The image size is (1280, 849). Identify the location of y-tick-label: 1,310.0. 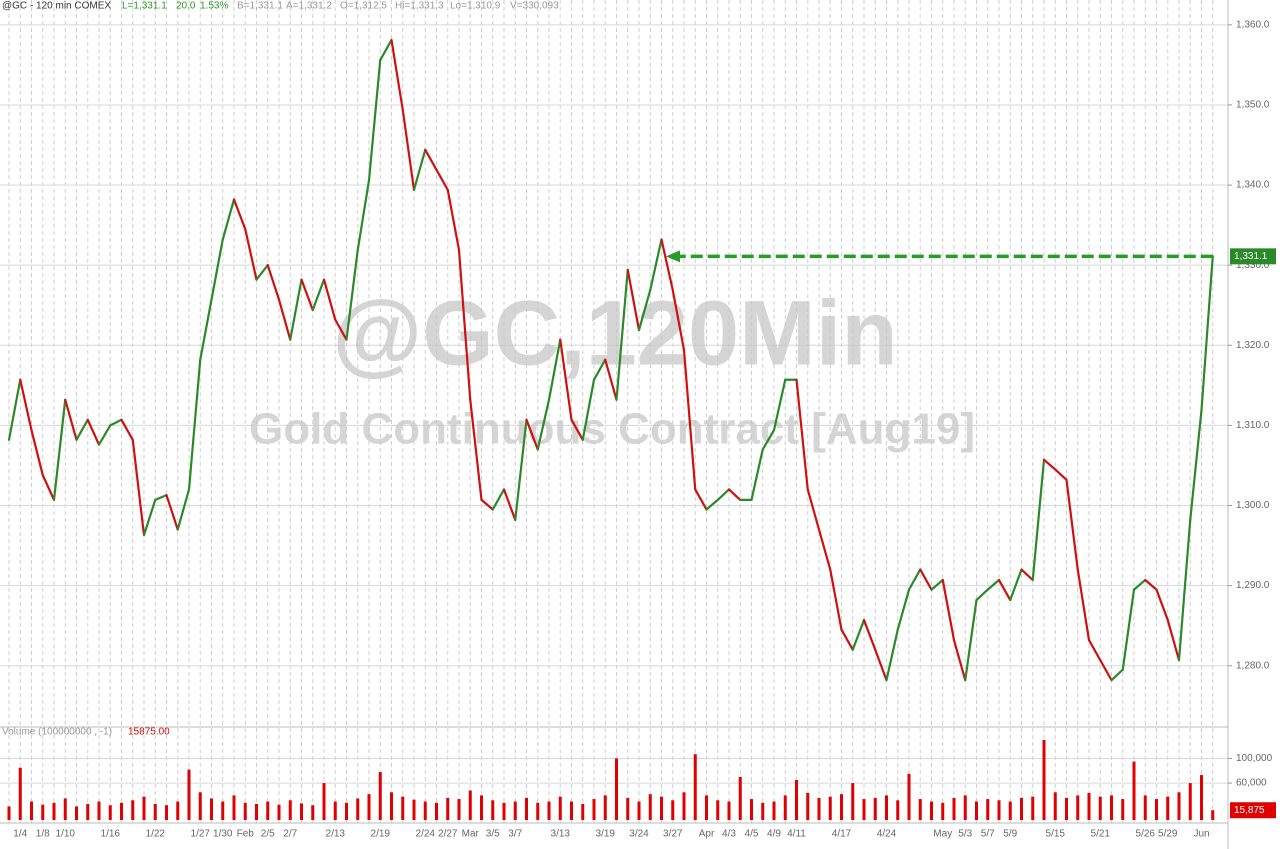
(1253, 425).